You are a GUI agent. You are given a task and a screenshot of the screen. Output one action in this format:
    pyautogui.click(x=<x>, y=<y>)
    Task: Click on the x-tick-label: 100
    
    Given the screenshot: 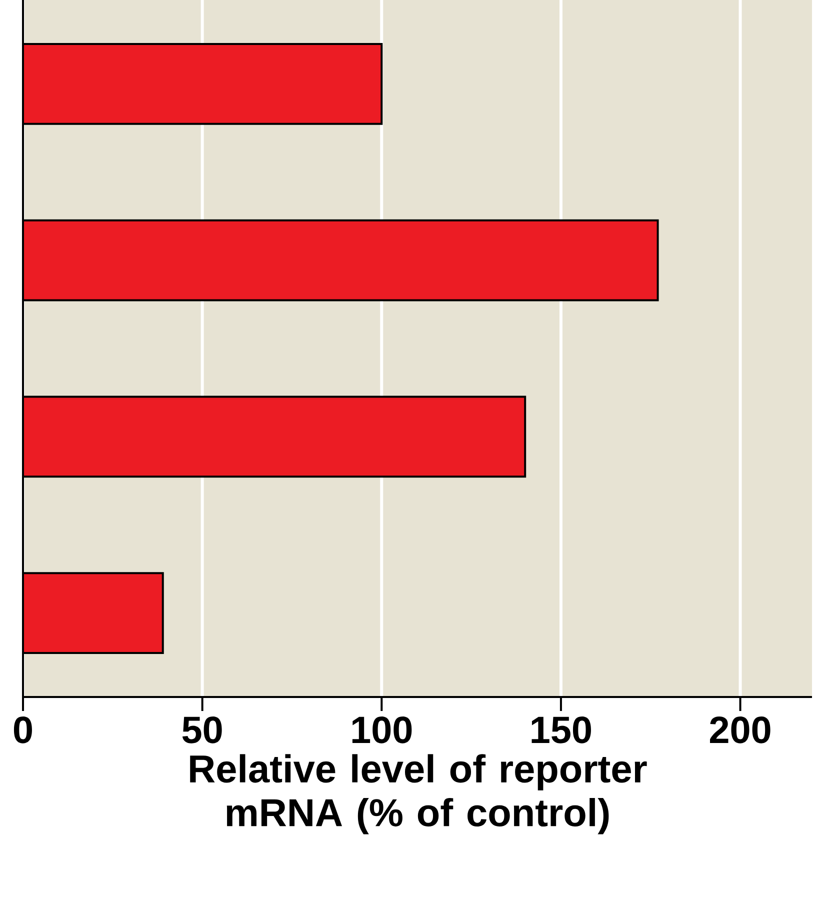 What is the action you would take?
    pyautogui.click(x=382, y=730)
    